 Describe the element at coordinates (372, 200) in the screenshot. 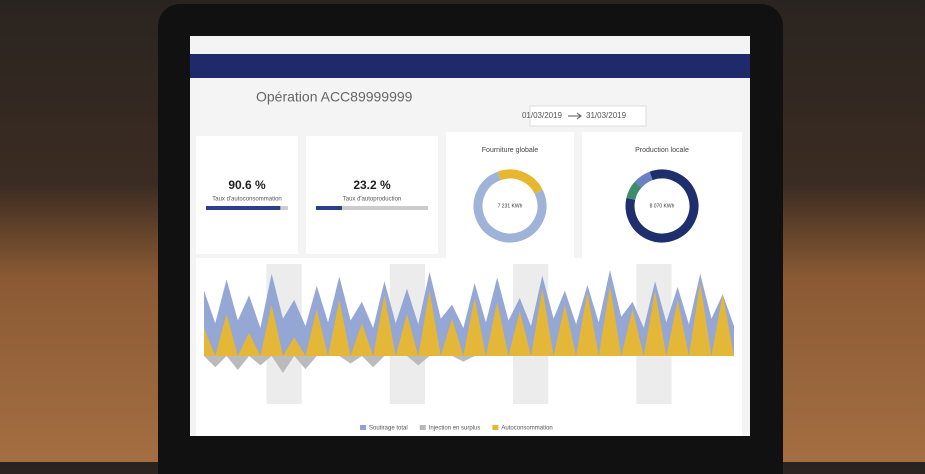

I see `kpi-label: Taux d'autoproduction` at that location.